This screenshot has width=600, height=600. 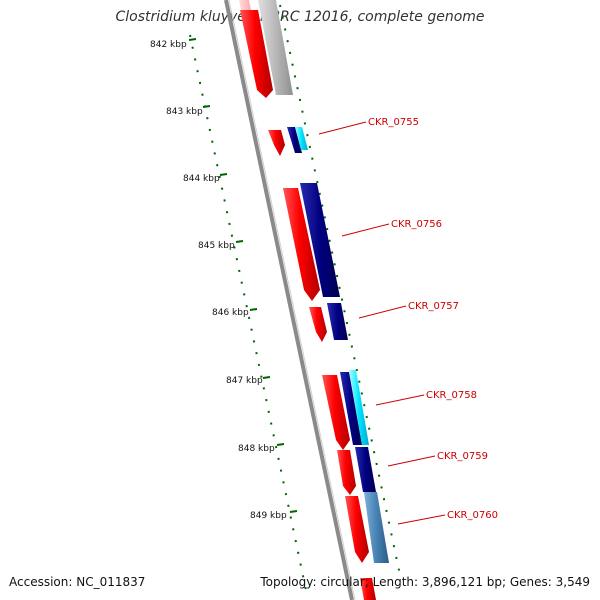 What do you see at coordinates (77, 582) in the screenshot?
I see `accession-label: Accession: NC_011837` at bounding box center [77, 582].